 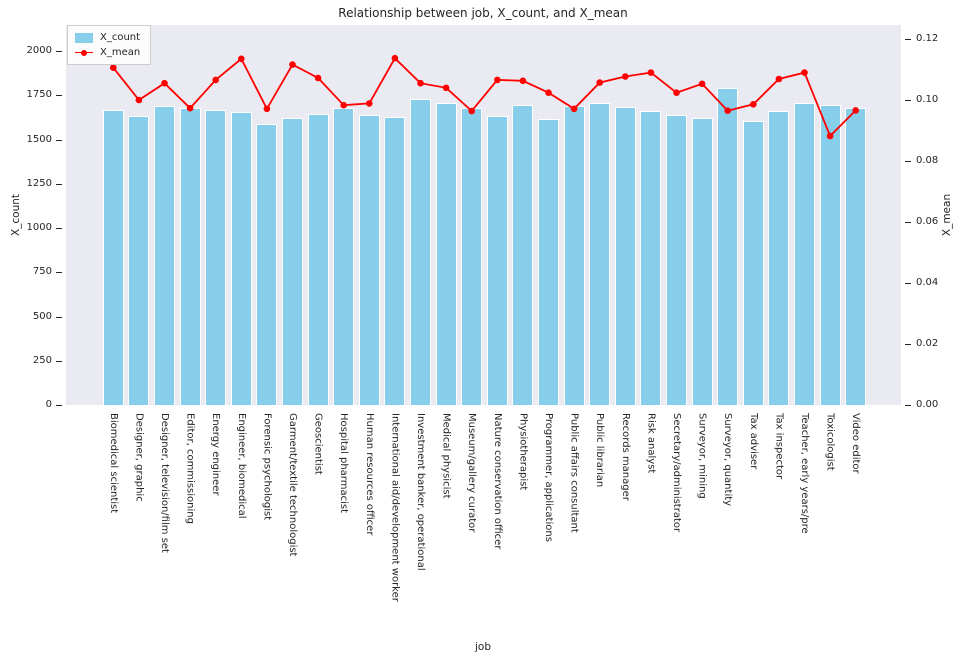 What do you see at coordinates (856, 443) in the screenshot?
I see `x-tick-label: Video editor` at bounding box center [856, 443].